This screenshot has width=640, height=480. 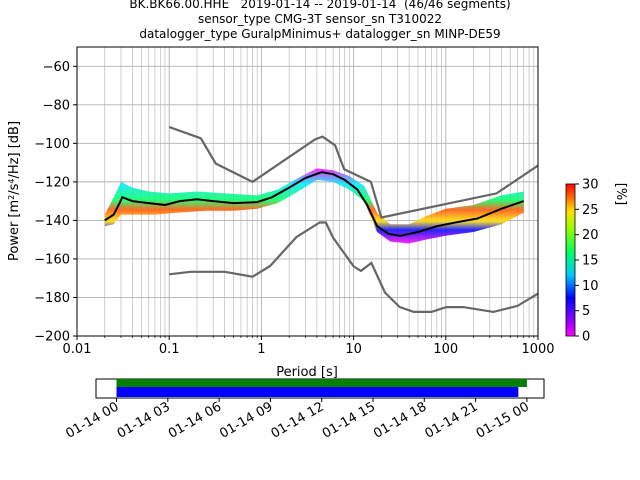 What do you see at coordinates (590, 185) in the screenshot?
I see `colorbar-tick-label: 30` at bounding box center [590, 185].